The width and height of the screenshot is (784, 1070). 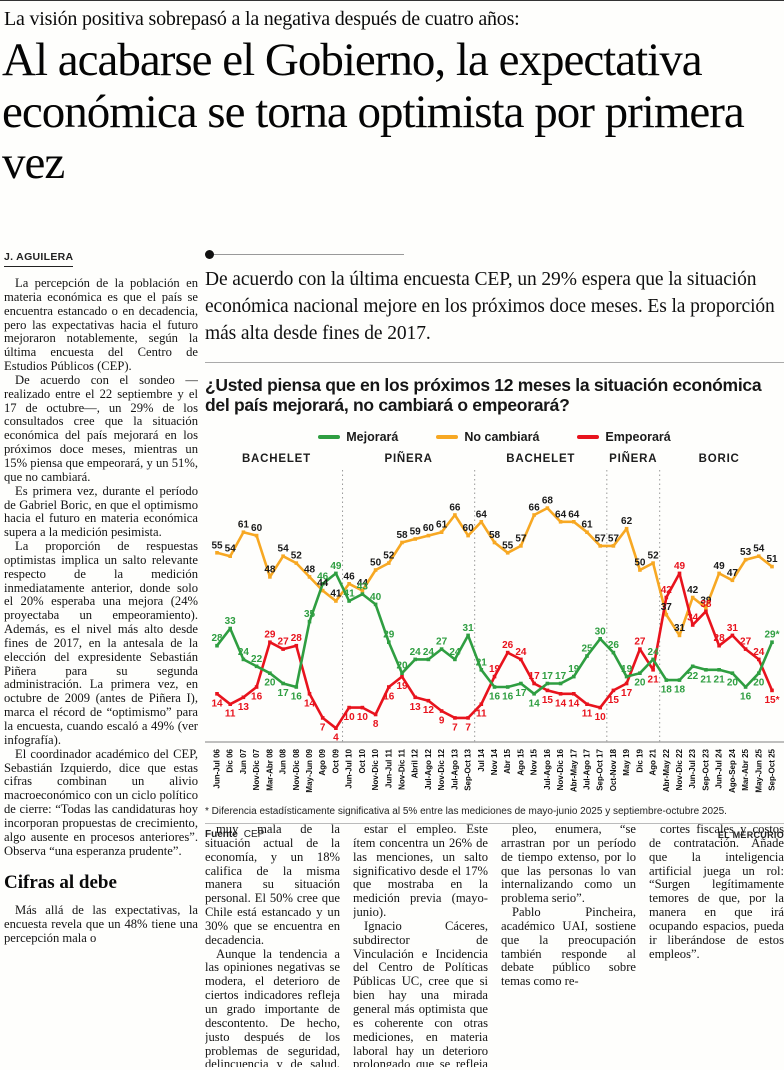 What do you see at coordinates (442, 721) in the screenshot?
I see `data-label: 9` at bounding box center [442, 721].